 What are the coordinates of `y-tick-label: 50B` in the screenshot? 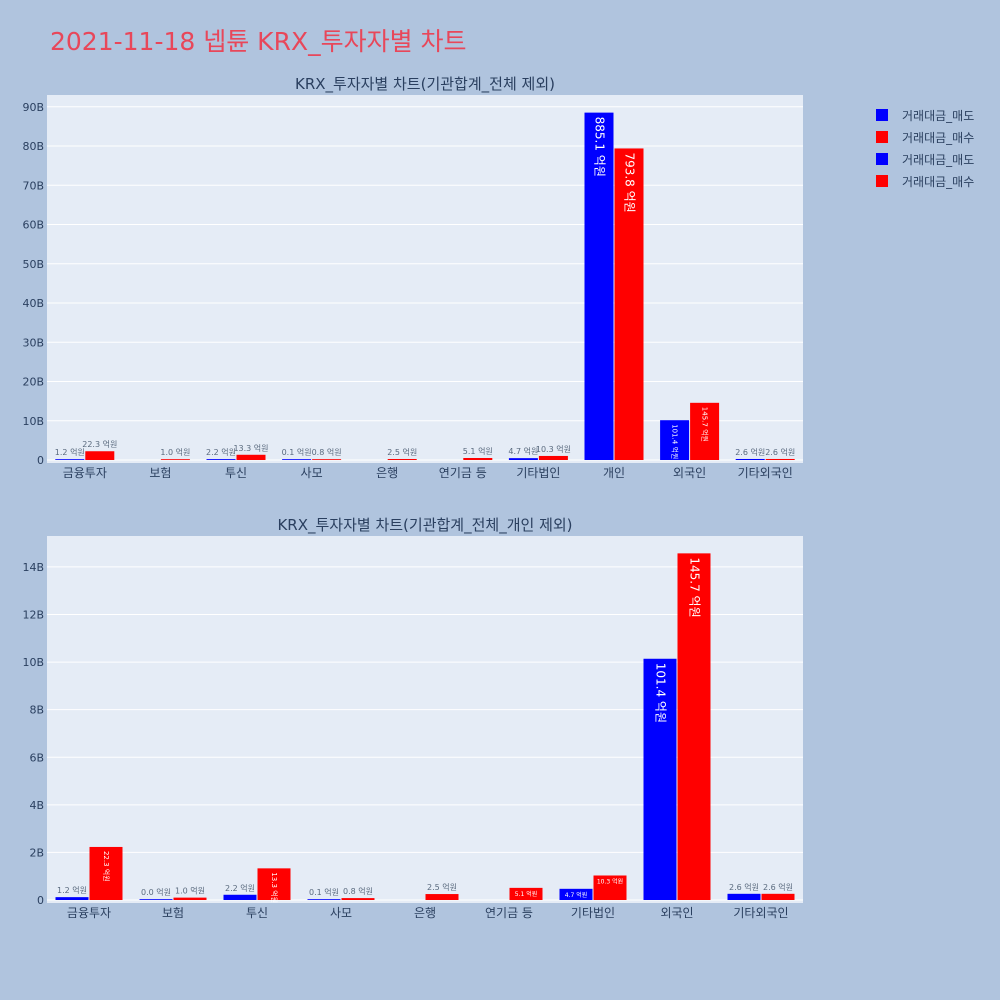 It's located at (33, 264).